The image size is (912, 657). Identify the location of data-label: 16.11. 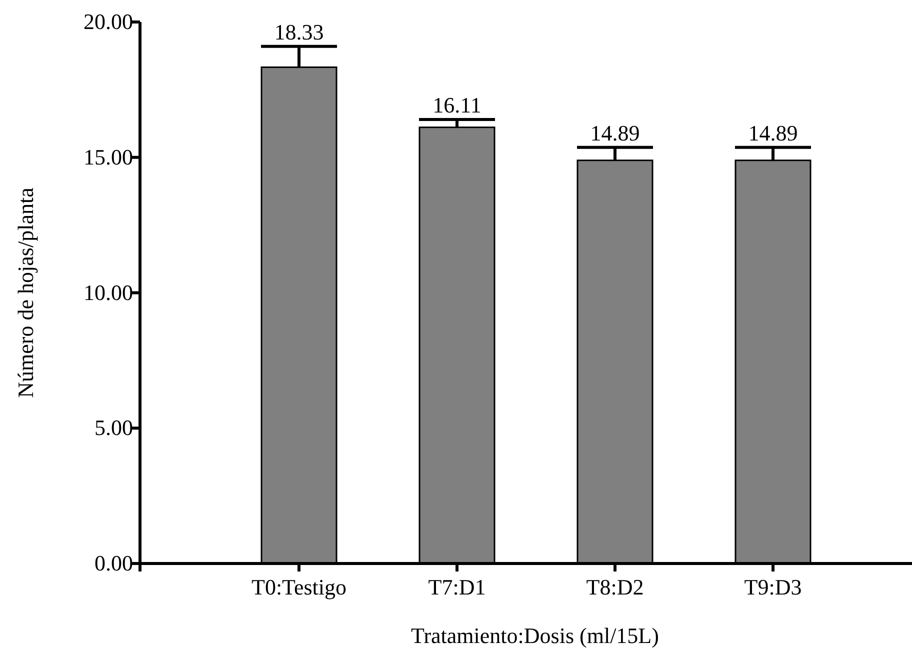
(457, 105).